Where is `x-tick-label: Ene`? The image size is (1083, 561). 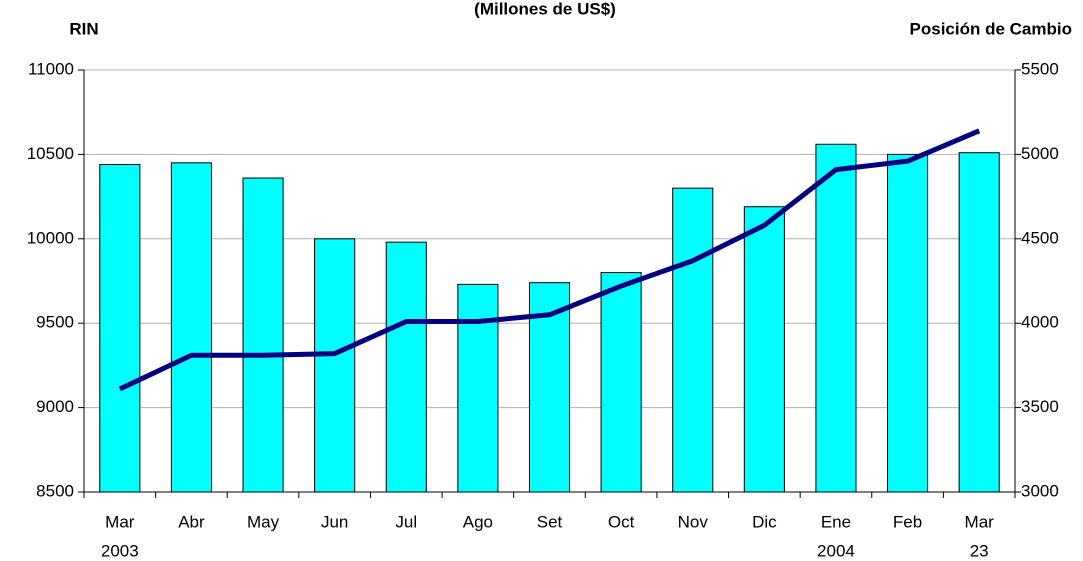 x-tick-label: Ene is located at coordinates (836, 521).